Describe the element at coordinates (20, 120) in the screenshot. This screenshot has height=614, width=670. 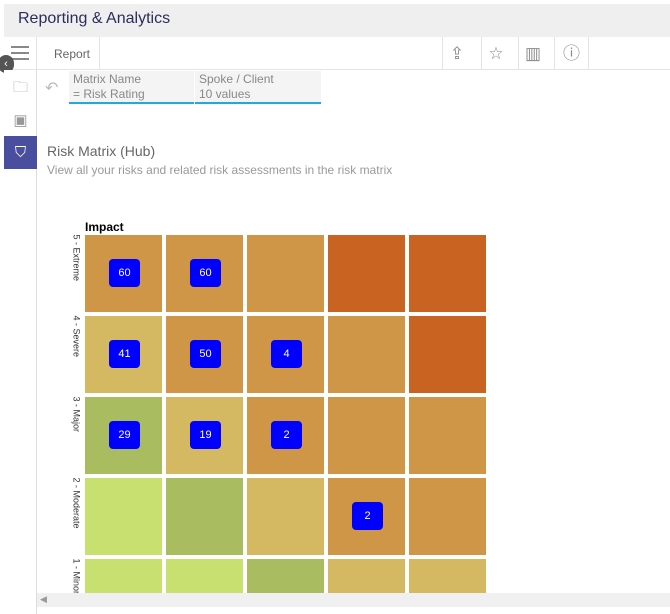
I see `bookmark-icon: ▣` at that location.